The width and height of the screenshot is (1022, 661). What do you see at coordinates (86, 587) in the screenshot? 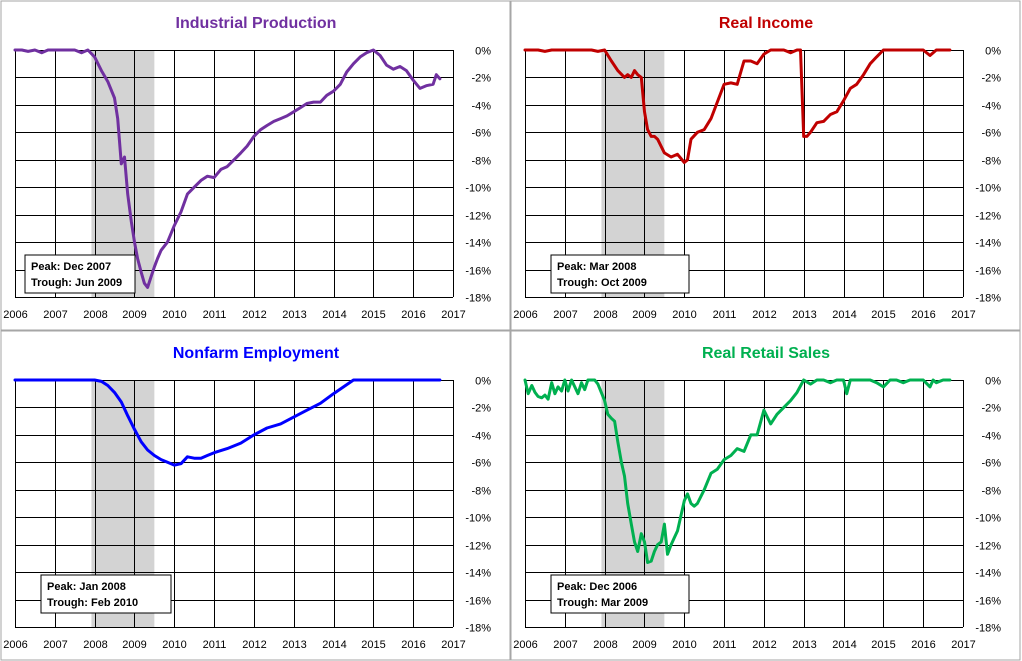
I see `annotation-peak: Peak: Jan 2008` at bounding box center [86, 587].